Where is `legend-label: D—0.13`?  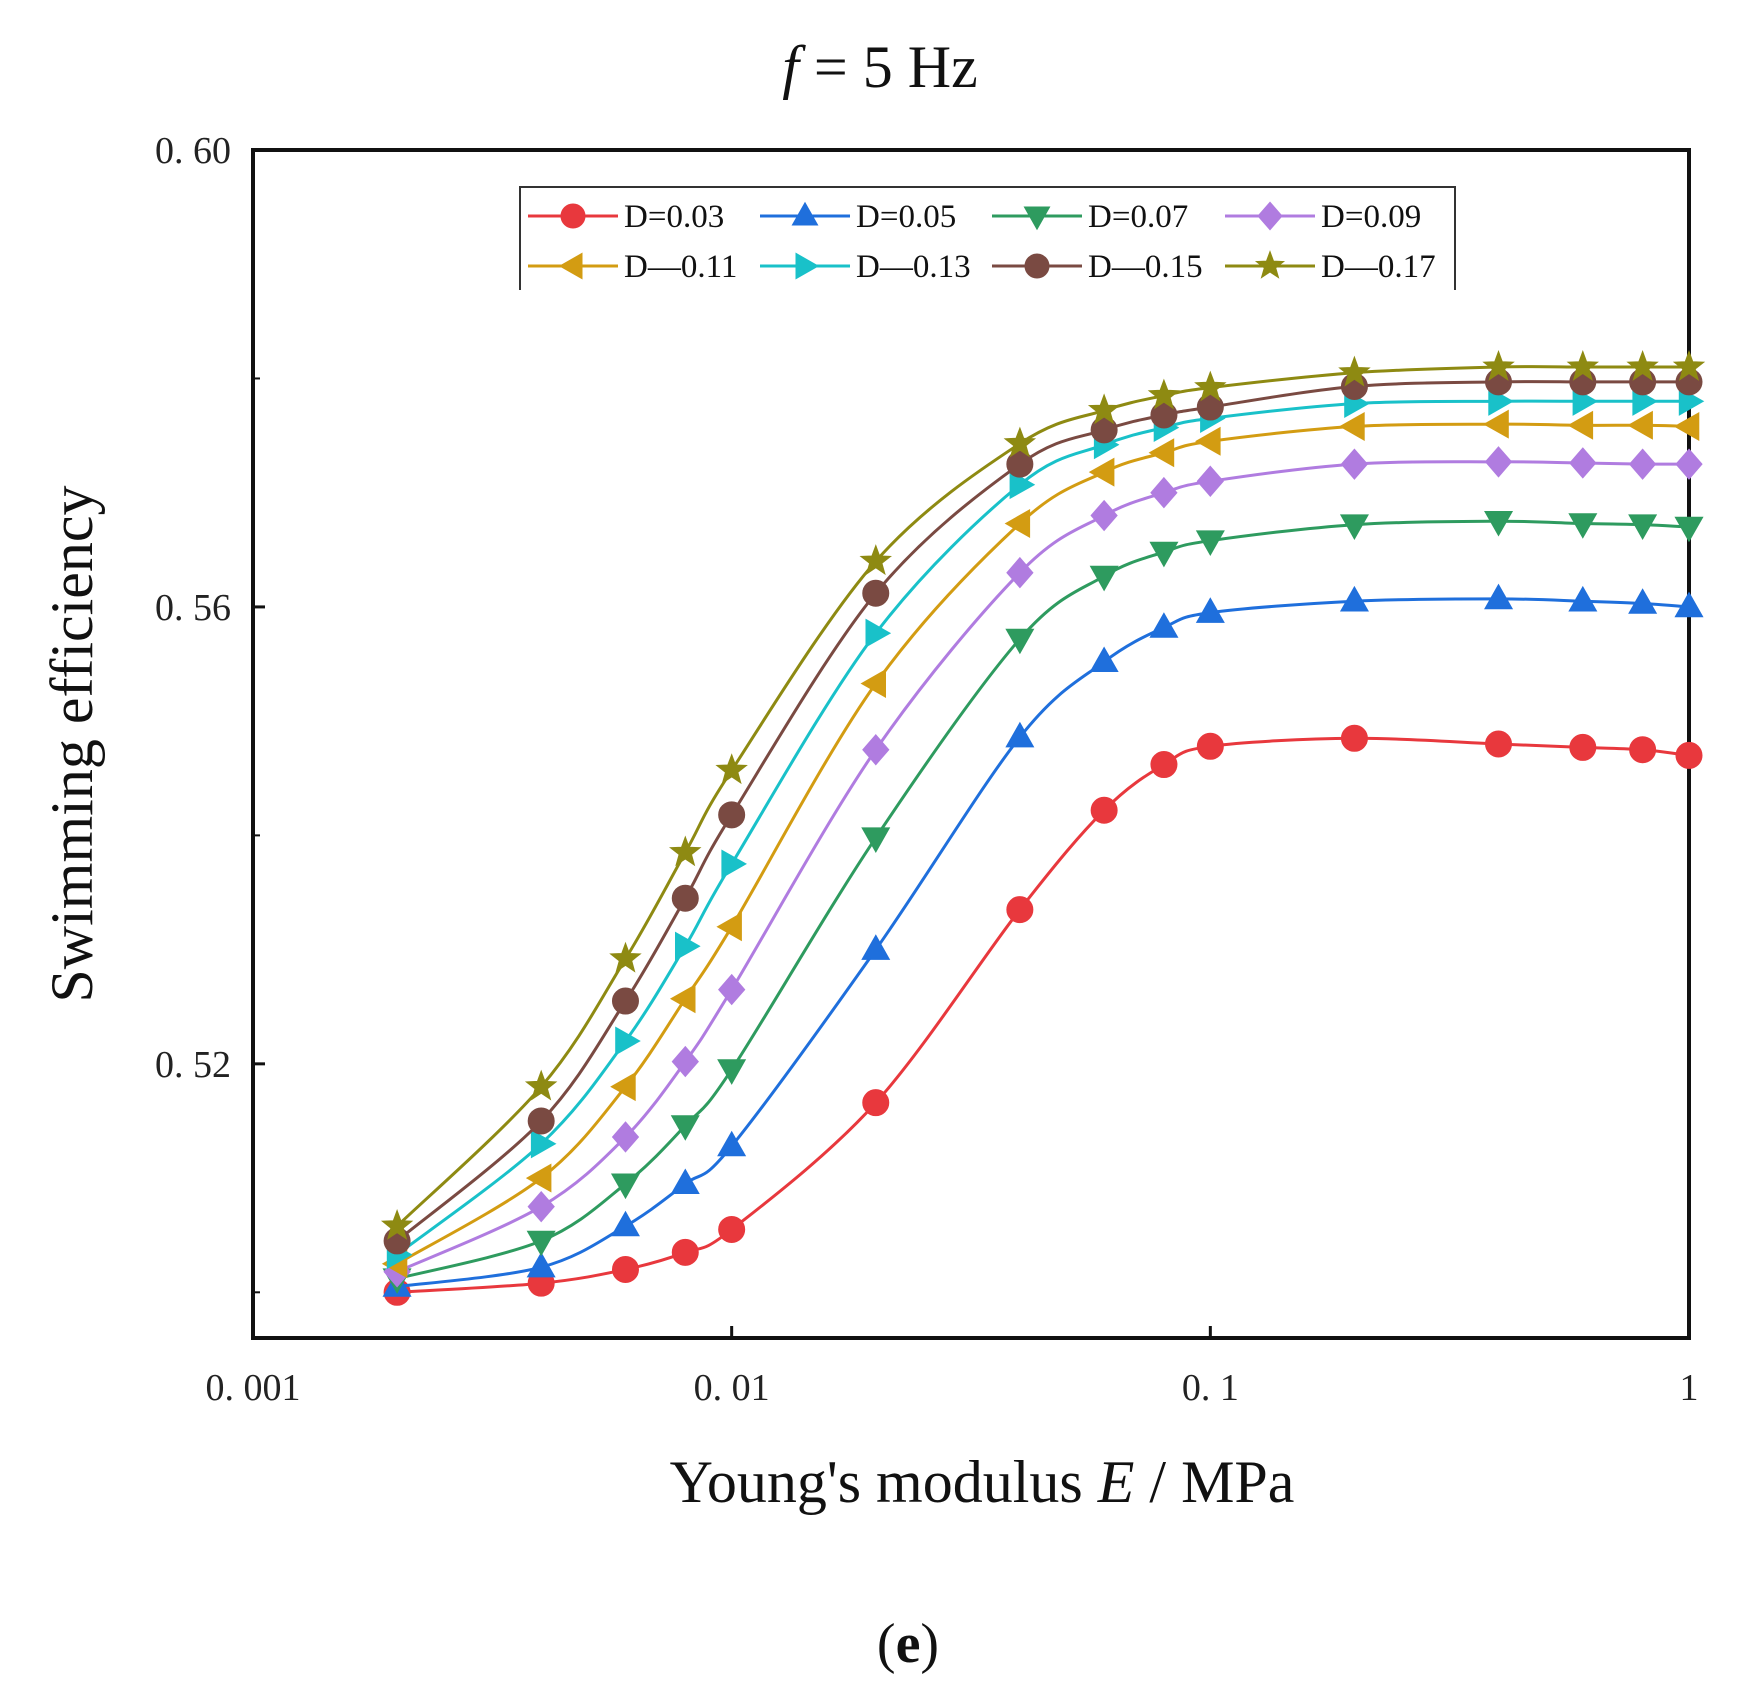
legend-label: D—0.13 is located at coordinates (913, 267).